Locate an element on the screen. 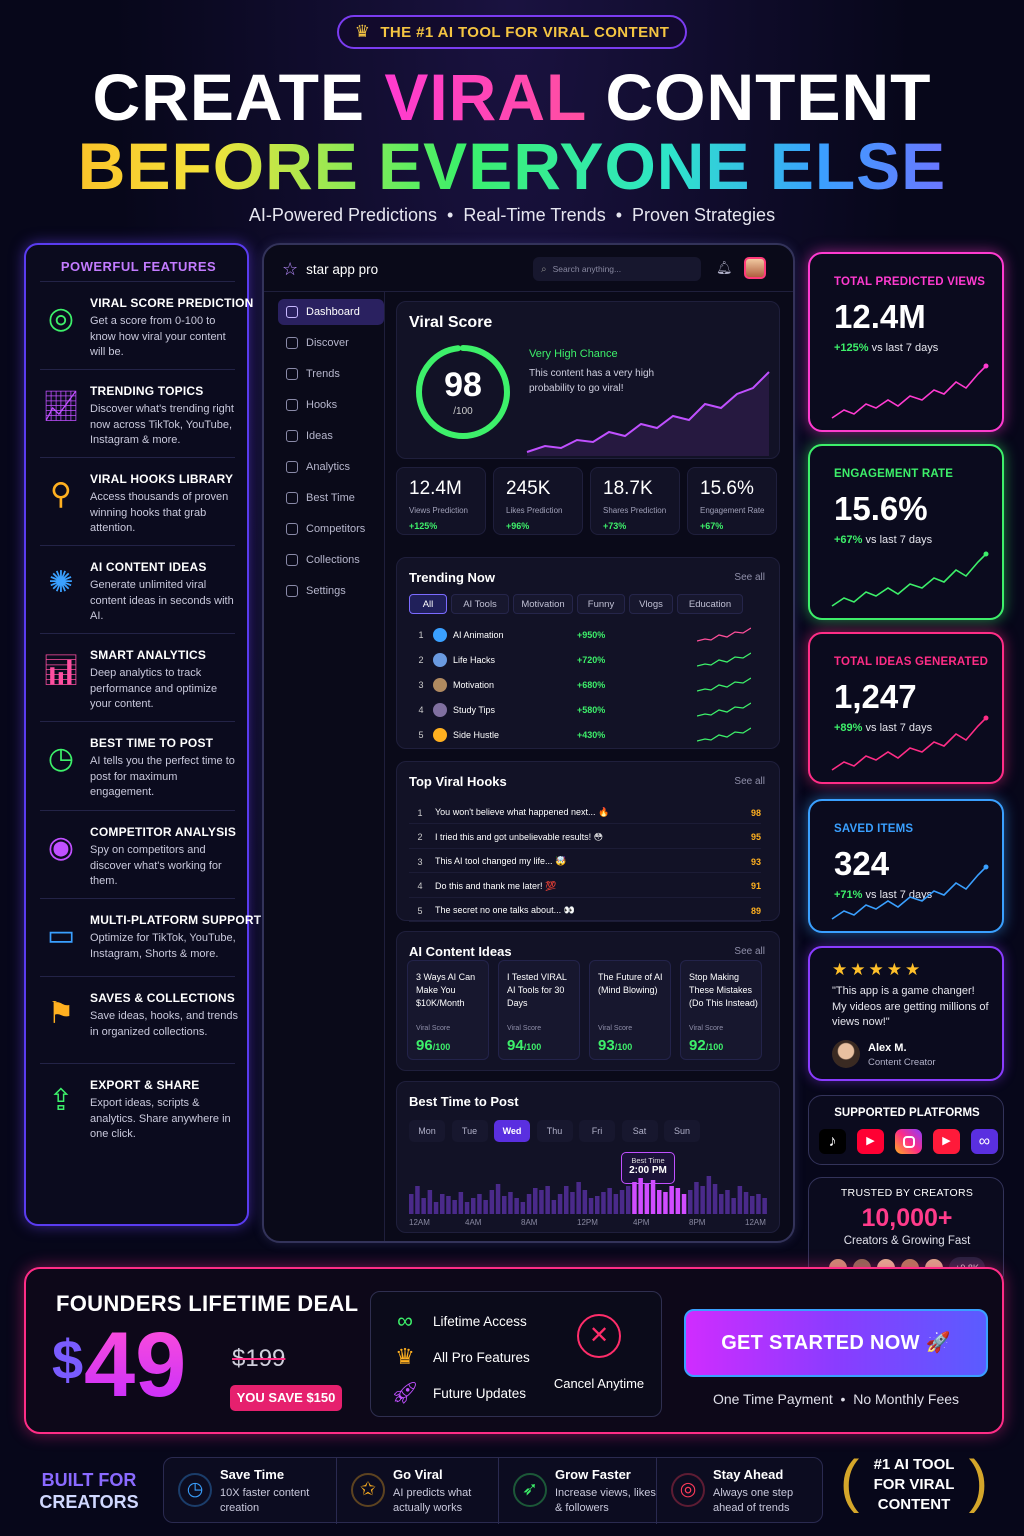  infinity-icon: ∞ is located at coordinates (984, 1141).